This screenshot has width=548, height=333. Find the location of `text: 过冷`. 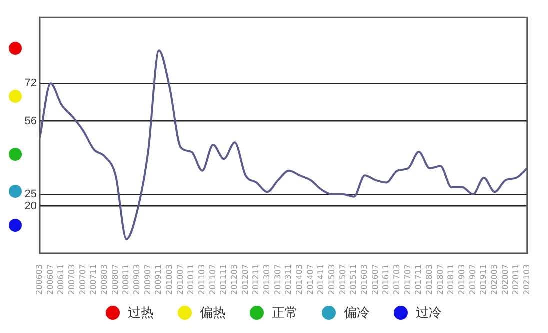

text: 过冷 is located at coordinates (429, 313).